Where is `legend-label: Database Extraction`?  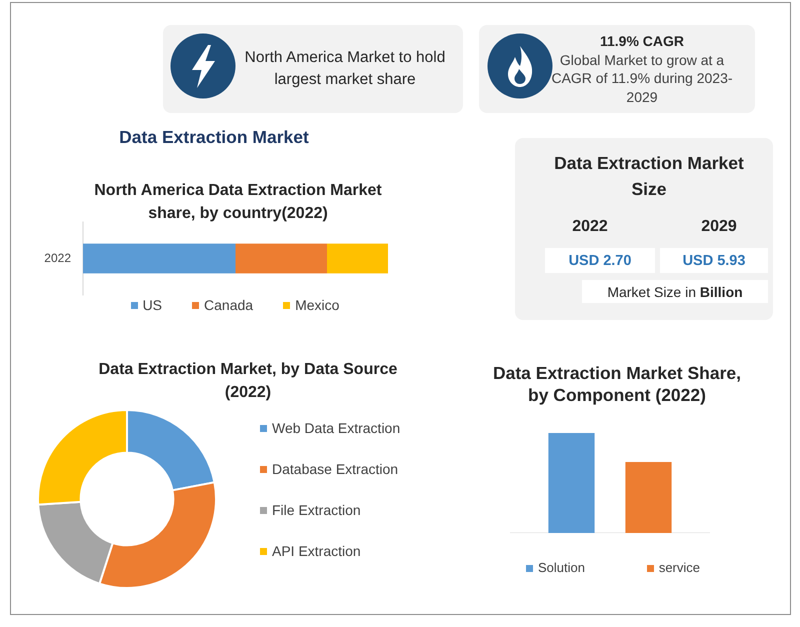
legend-label: Database Extraction is located at coordinates (335, 469).